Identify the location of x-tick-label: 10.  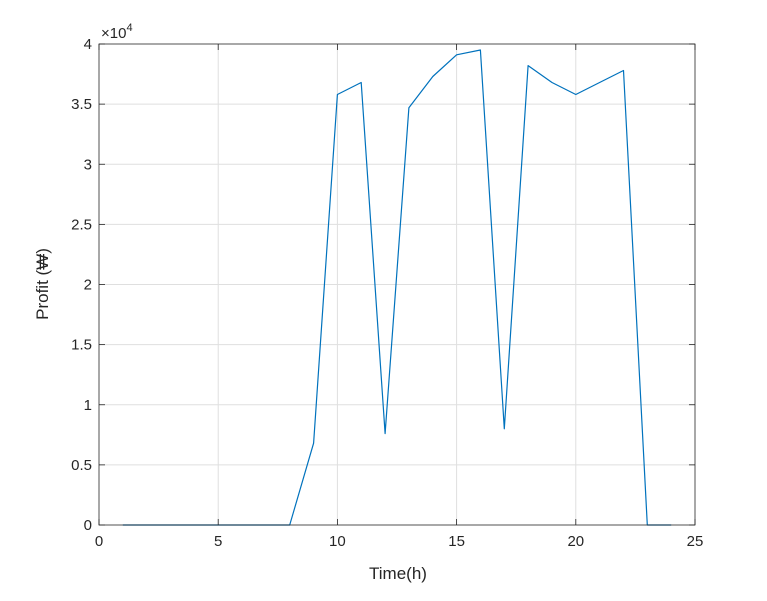
(337, 541).